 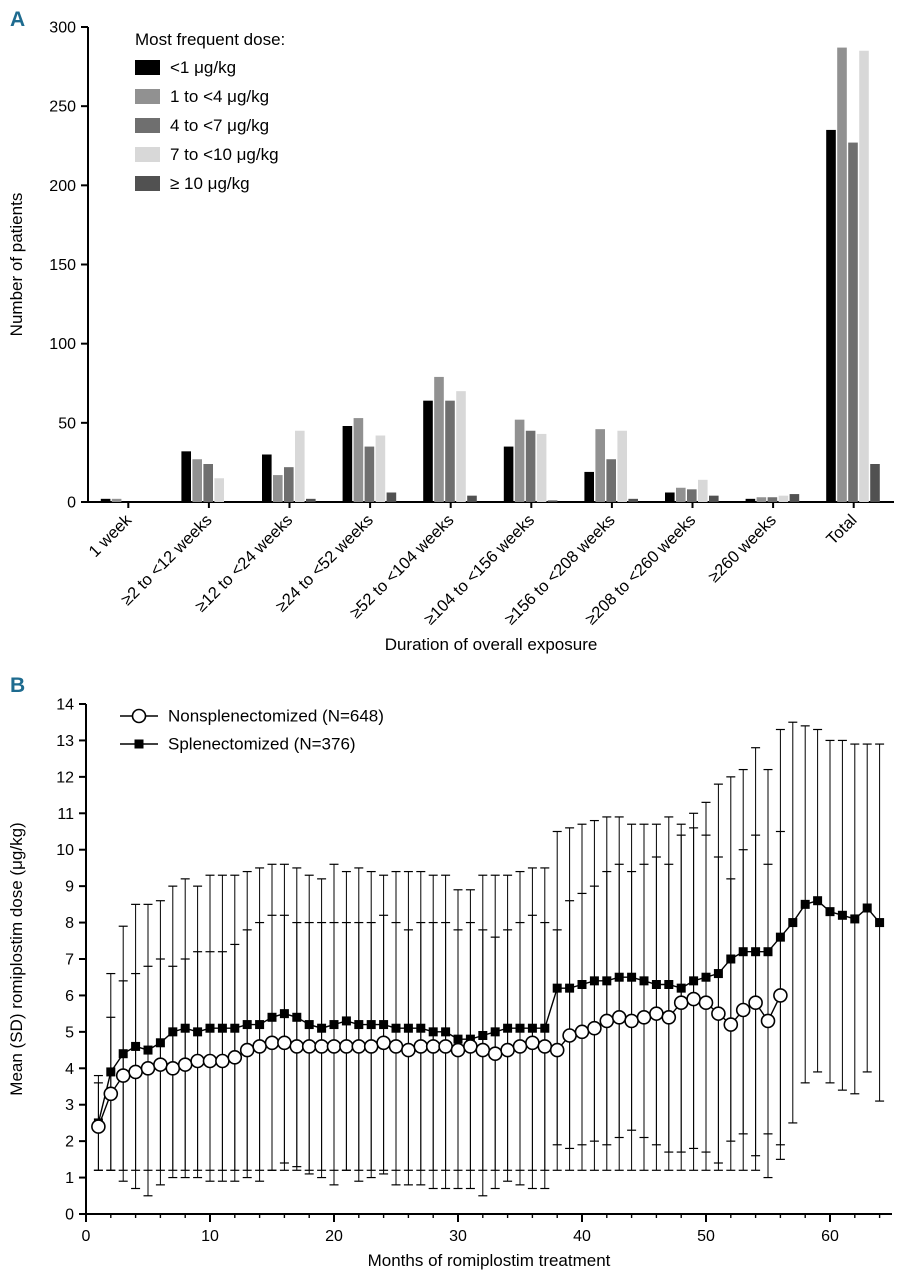 What do you see at coordinates (742, 548) in the screenshot?
I see `svg-text: ≥260 weeks` at bounding box center [742, 548].